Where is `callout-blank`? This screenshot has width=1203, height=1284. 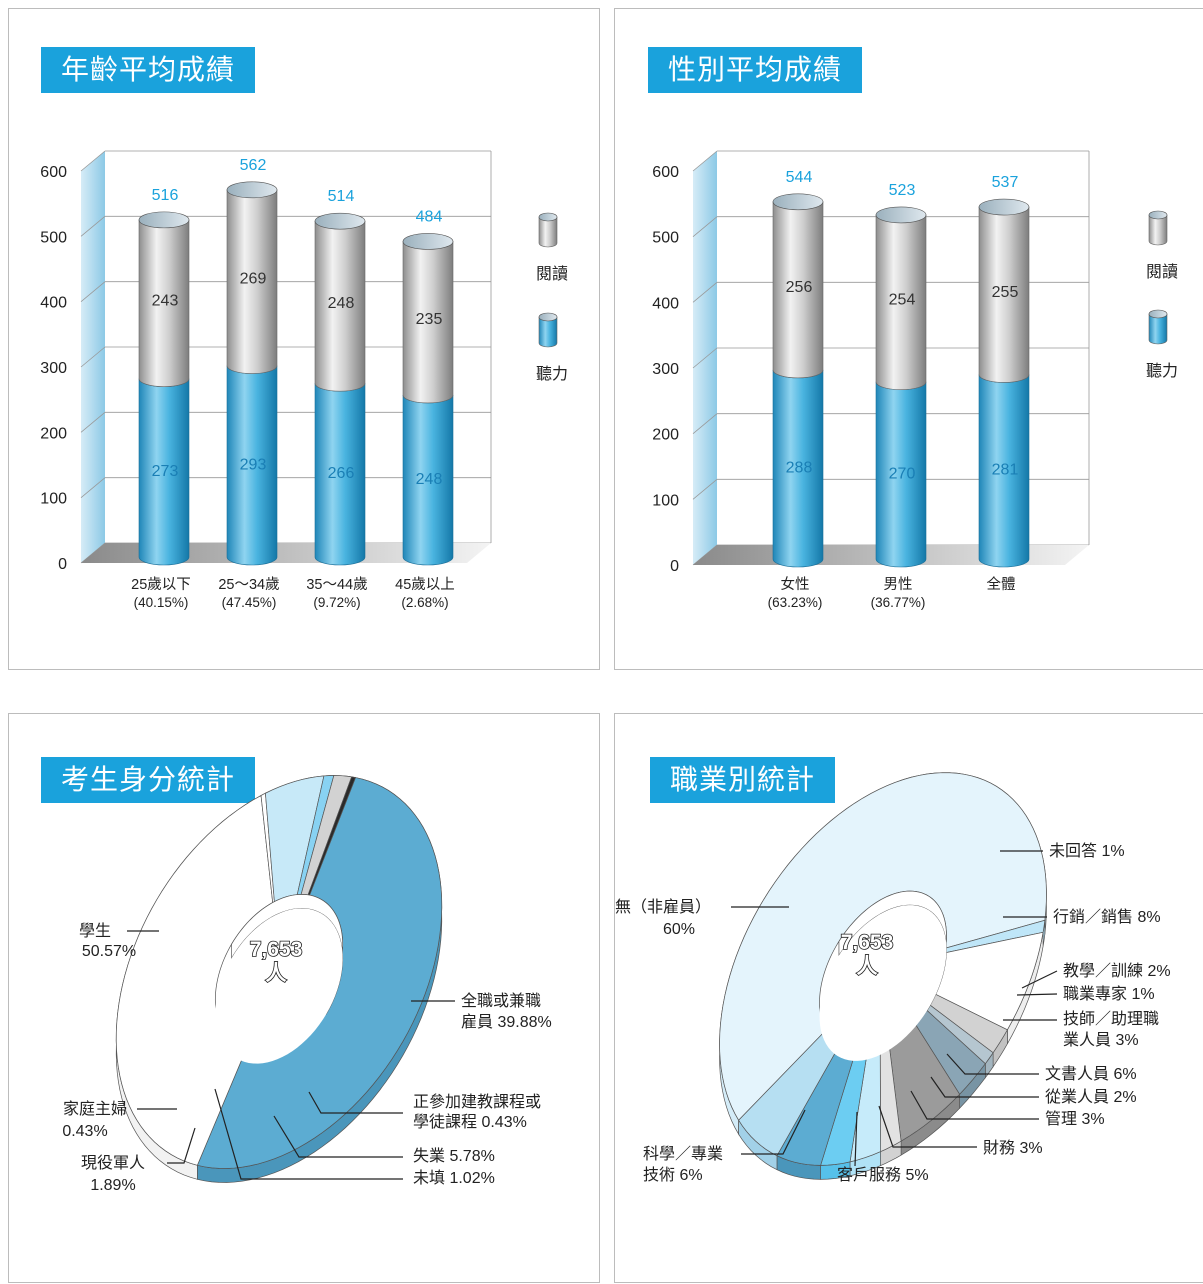 callout-blank is located at coordinates (308, 1134).